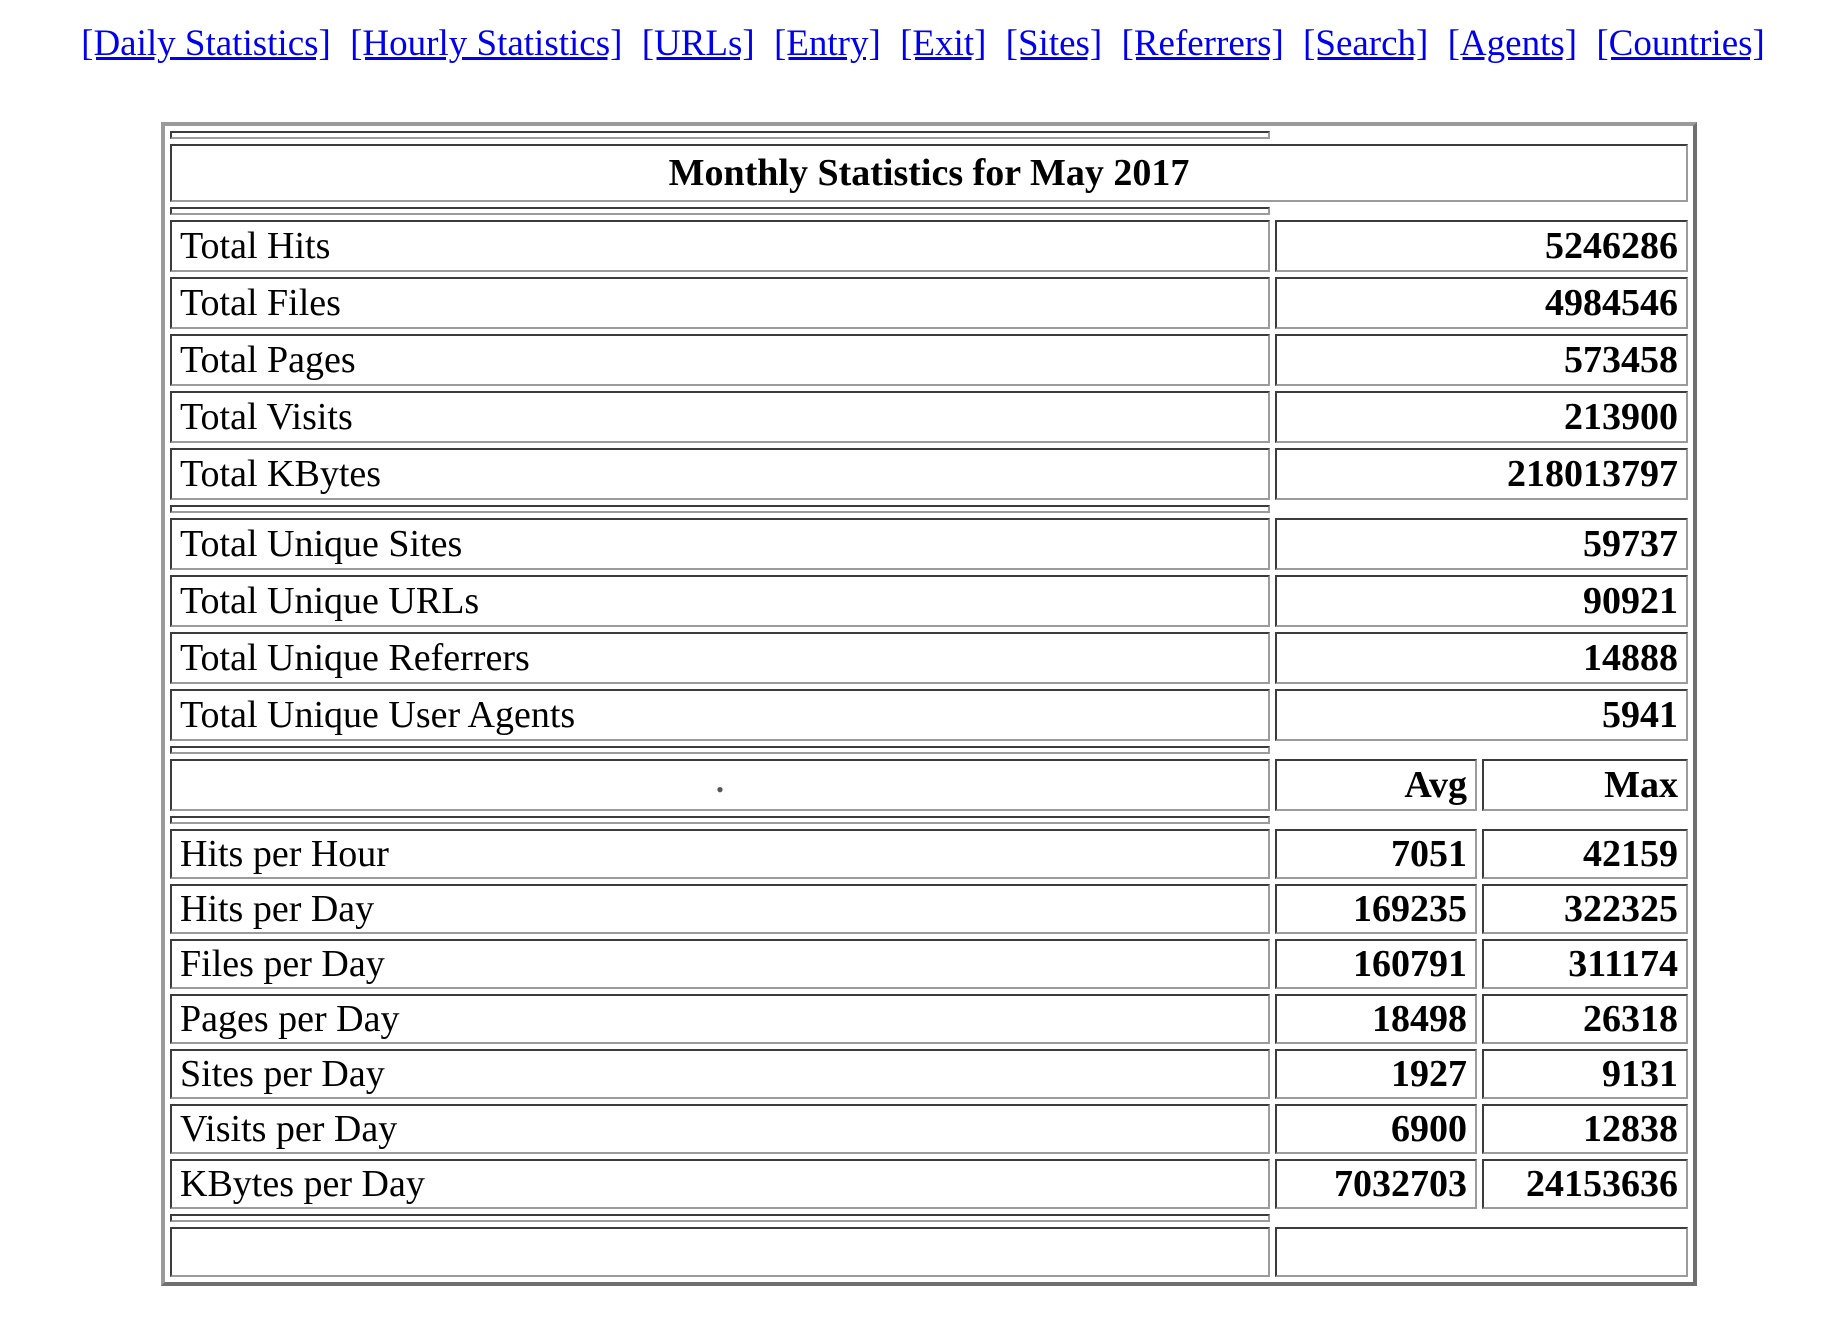 The width and height of the screenshot is (1846, 1322). What do you see at coordinates (1376, 785) in the screenshot?
I see `column-header-avg: Avg` at bounding box center [1376, 785].